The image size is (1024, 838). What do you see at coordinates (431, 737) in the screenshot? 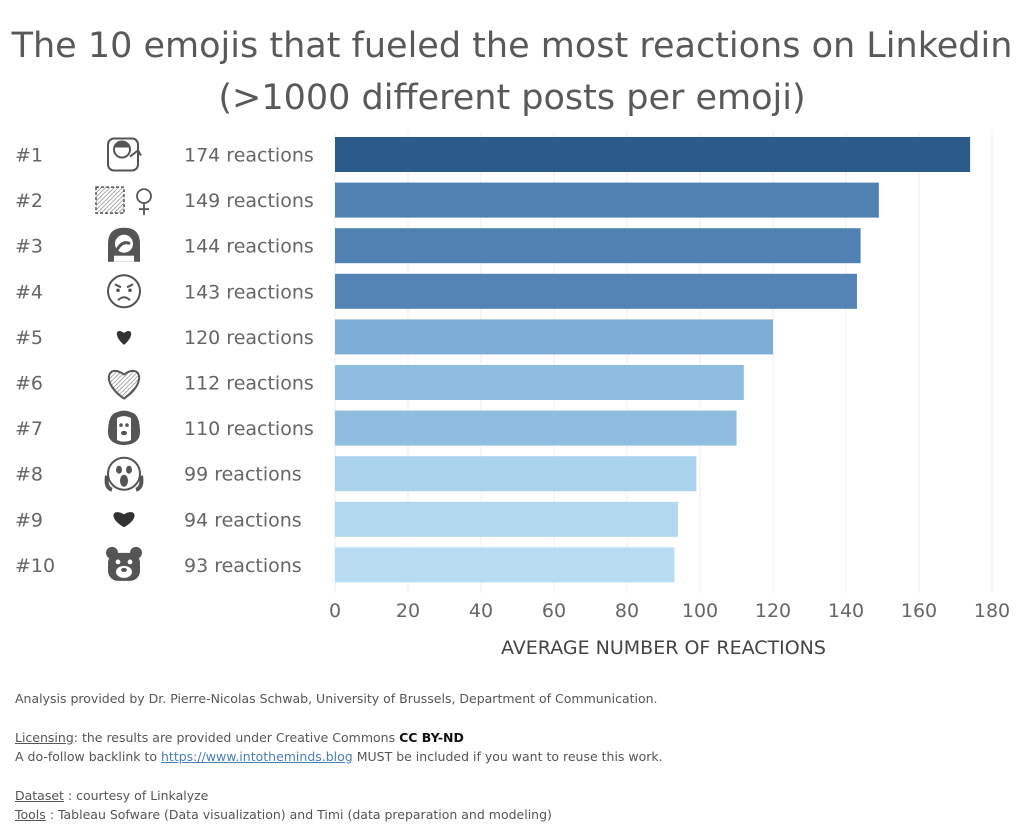
I see `license-badge: CC BY-ND` at bounding box center [431, 737].